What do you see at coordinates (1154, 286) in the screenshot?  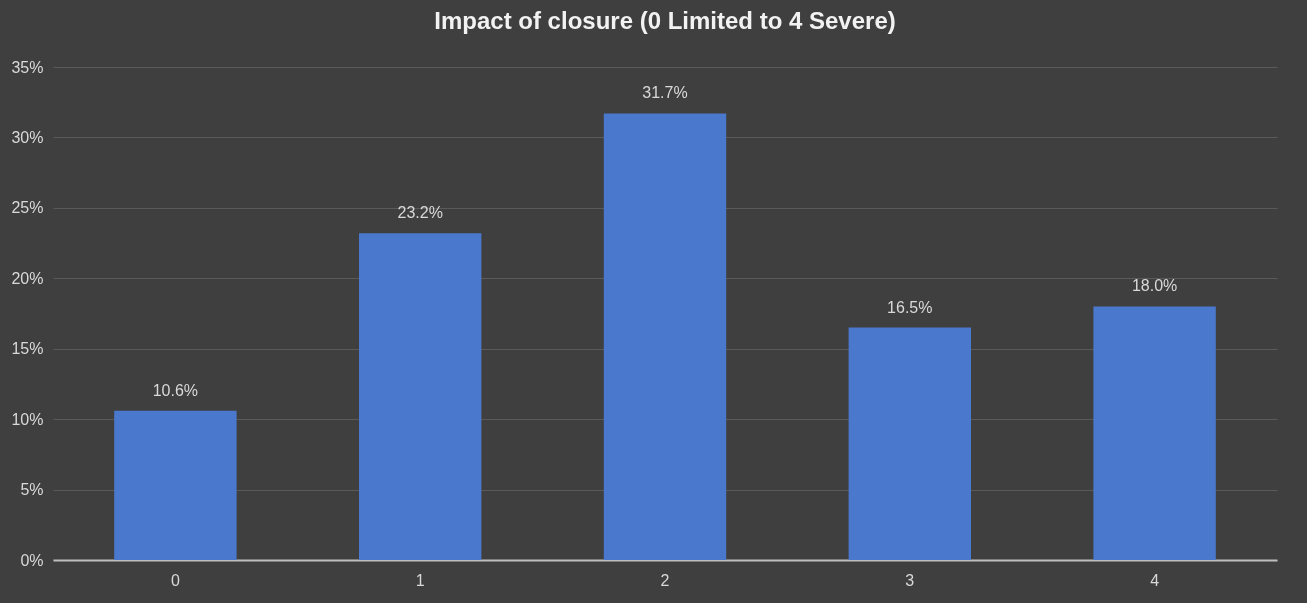 I see `data-label: 18.0%` at bounding box center [1154, 286].